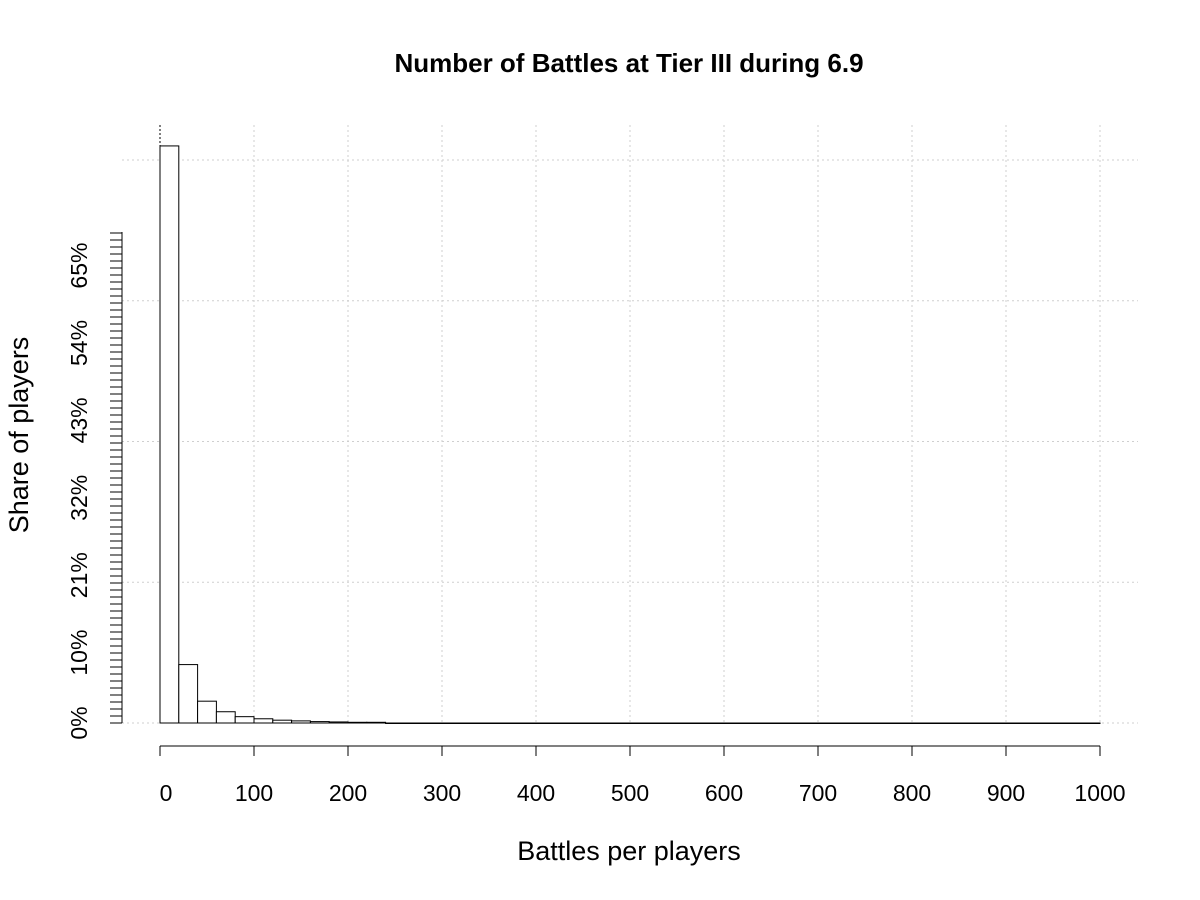 This screenshot has width=1200, height=900. What do you see at coordinates (79, 653) in the screenshot?
I see `y-tick-label: 10%` at bounding box center [79, 653].